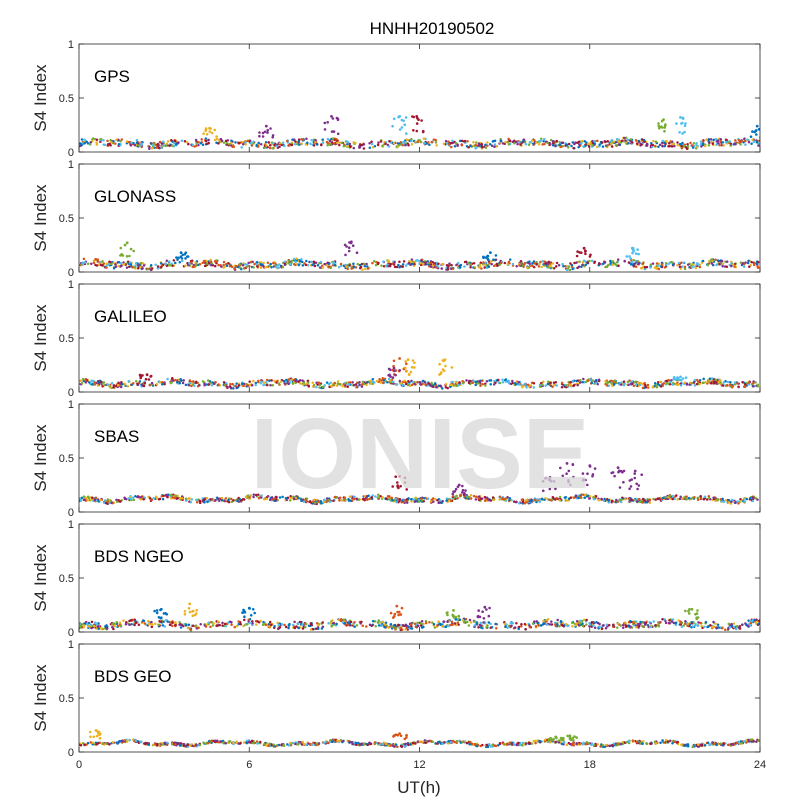 The height and width of the screenshot is (800, 800). Describe the element at coordinates (419, 133) in the screenshot. I see `data-points` at that location.